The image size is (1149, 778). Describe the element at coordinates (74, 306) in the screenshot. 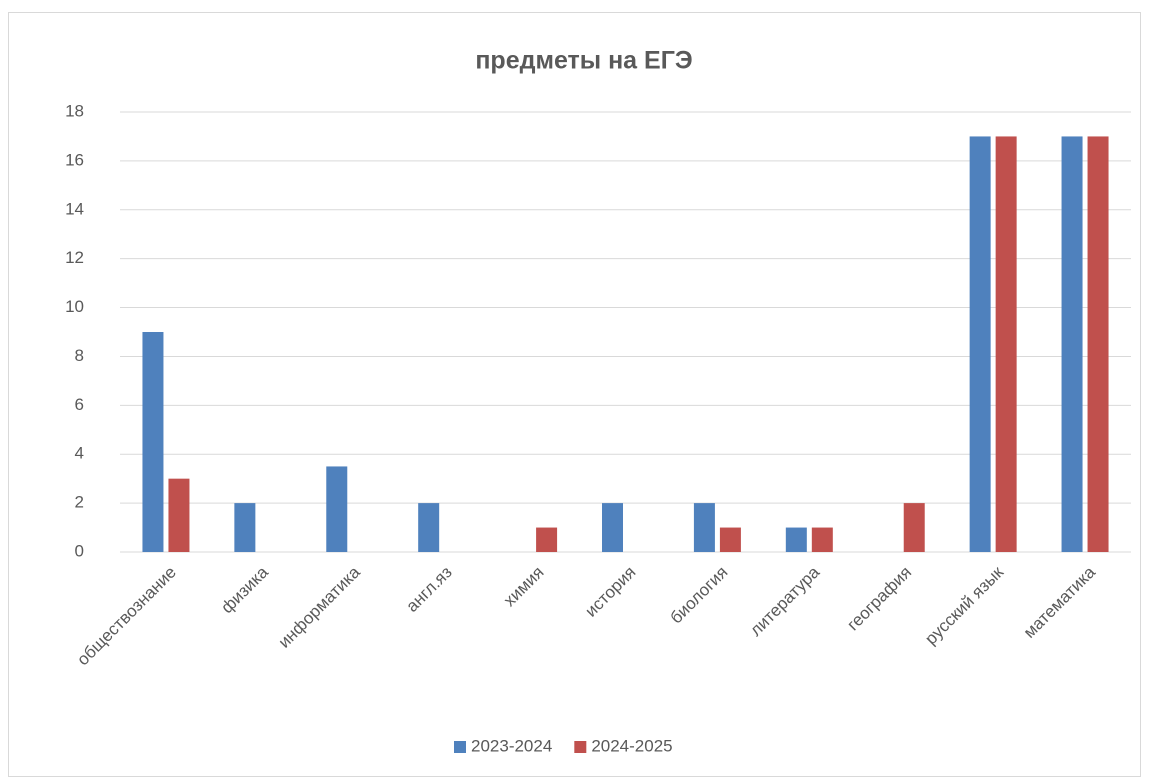

I see `y-tick-label: 10` at that location.